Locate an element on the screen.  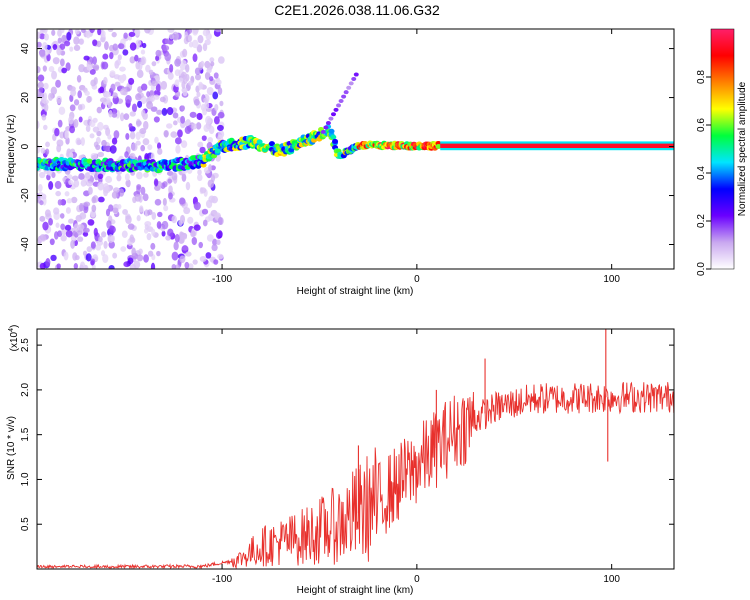
y-tick-label: -20 is located at coordinates (25, 195).